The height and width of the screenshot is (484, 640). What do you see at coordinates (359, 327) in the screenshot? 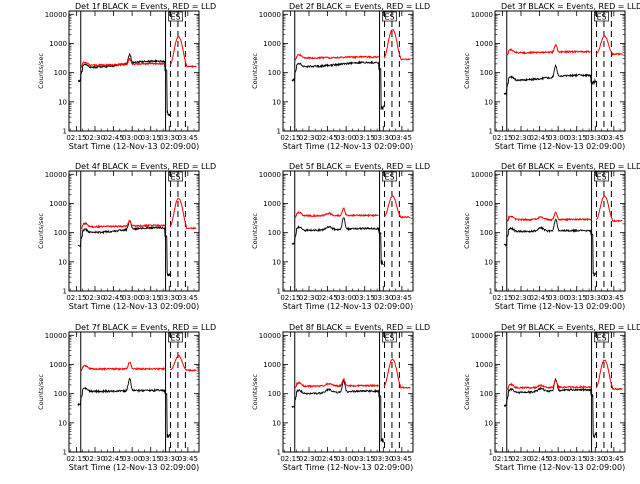
I see `panel-title: Det 8f BLACK = Events, RED = LLD` at bounding box center [359, 327].